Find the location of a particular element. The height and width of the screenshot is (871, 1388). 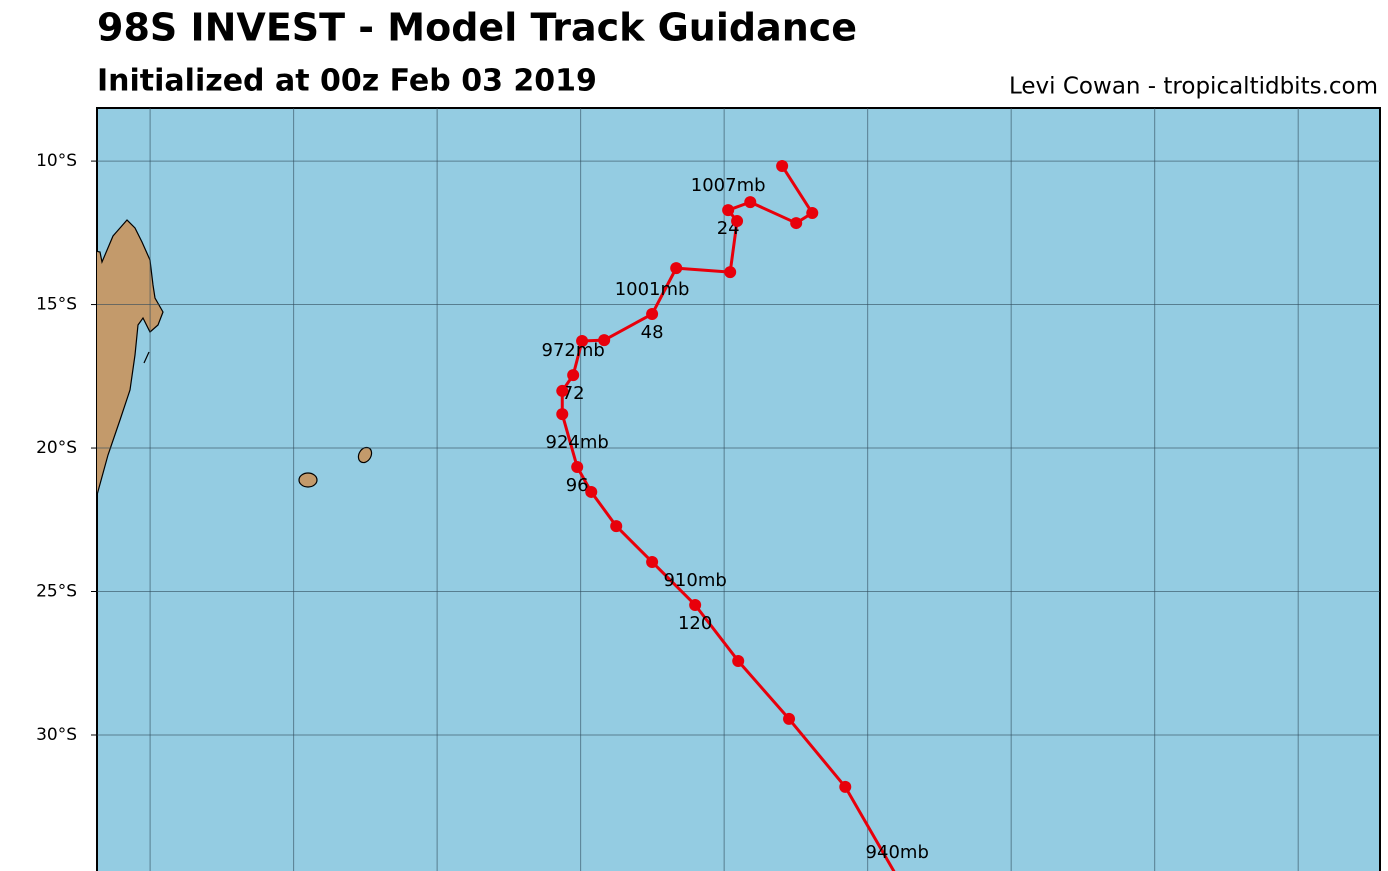

credit: Levi Cowan - tropicaltidbits.com is located at coordinates (1193, 87).